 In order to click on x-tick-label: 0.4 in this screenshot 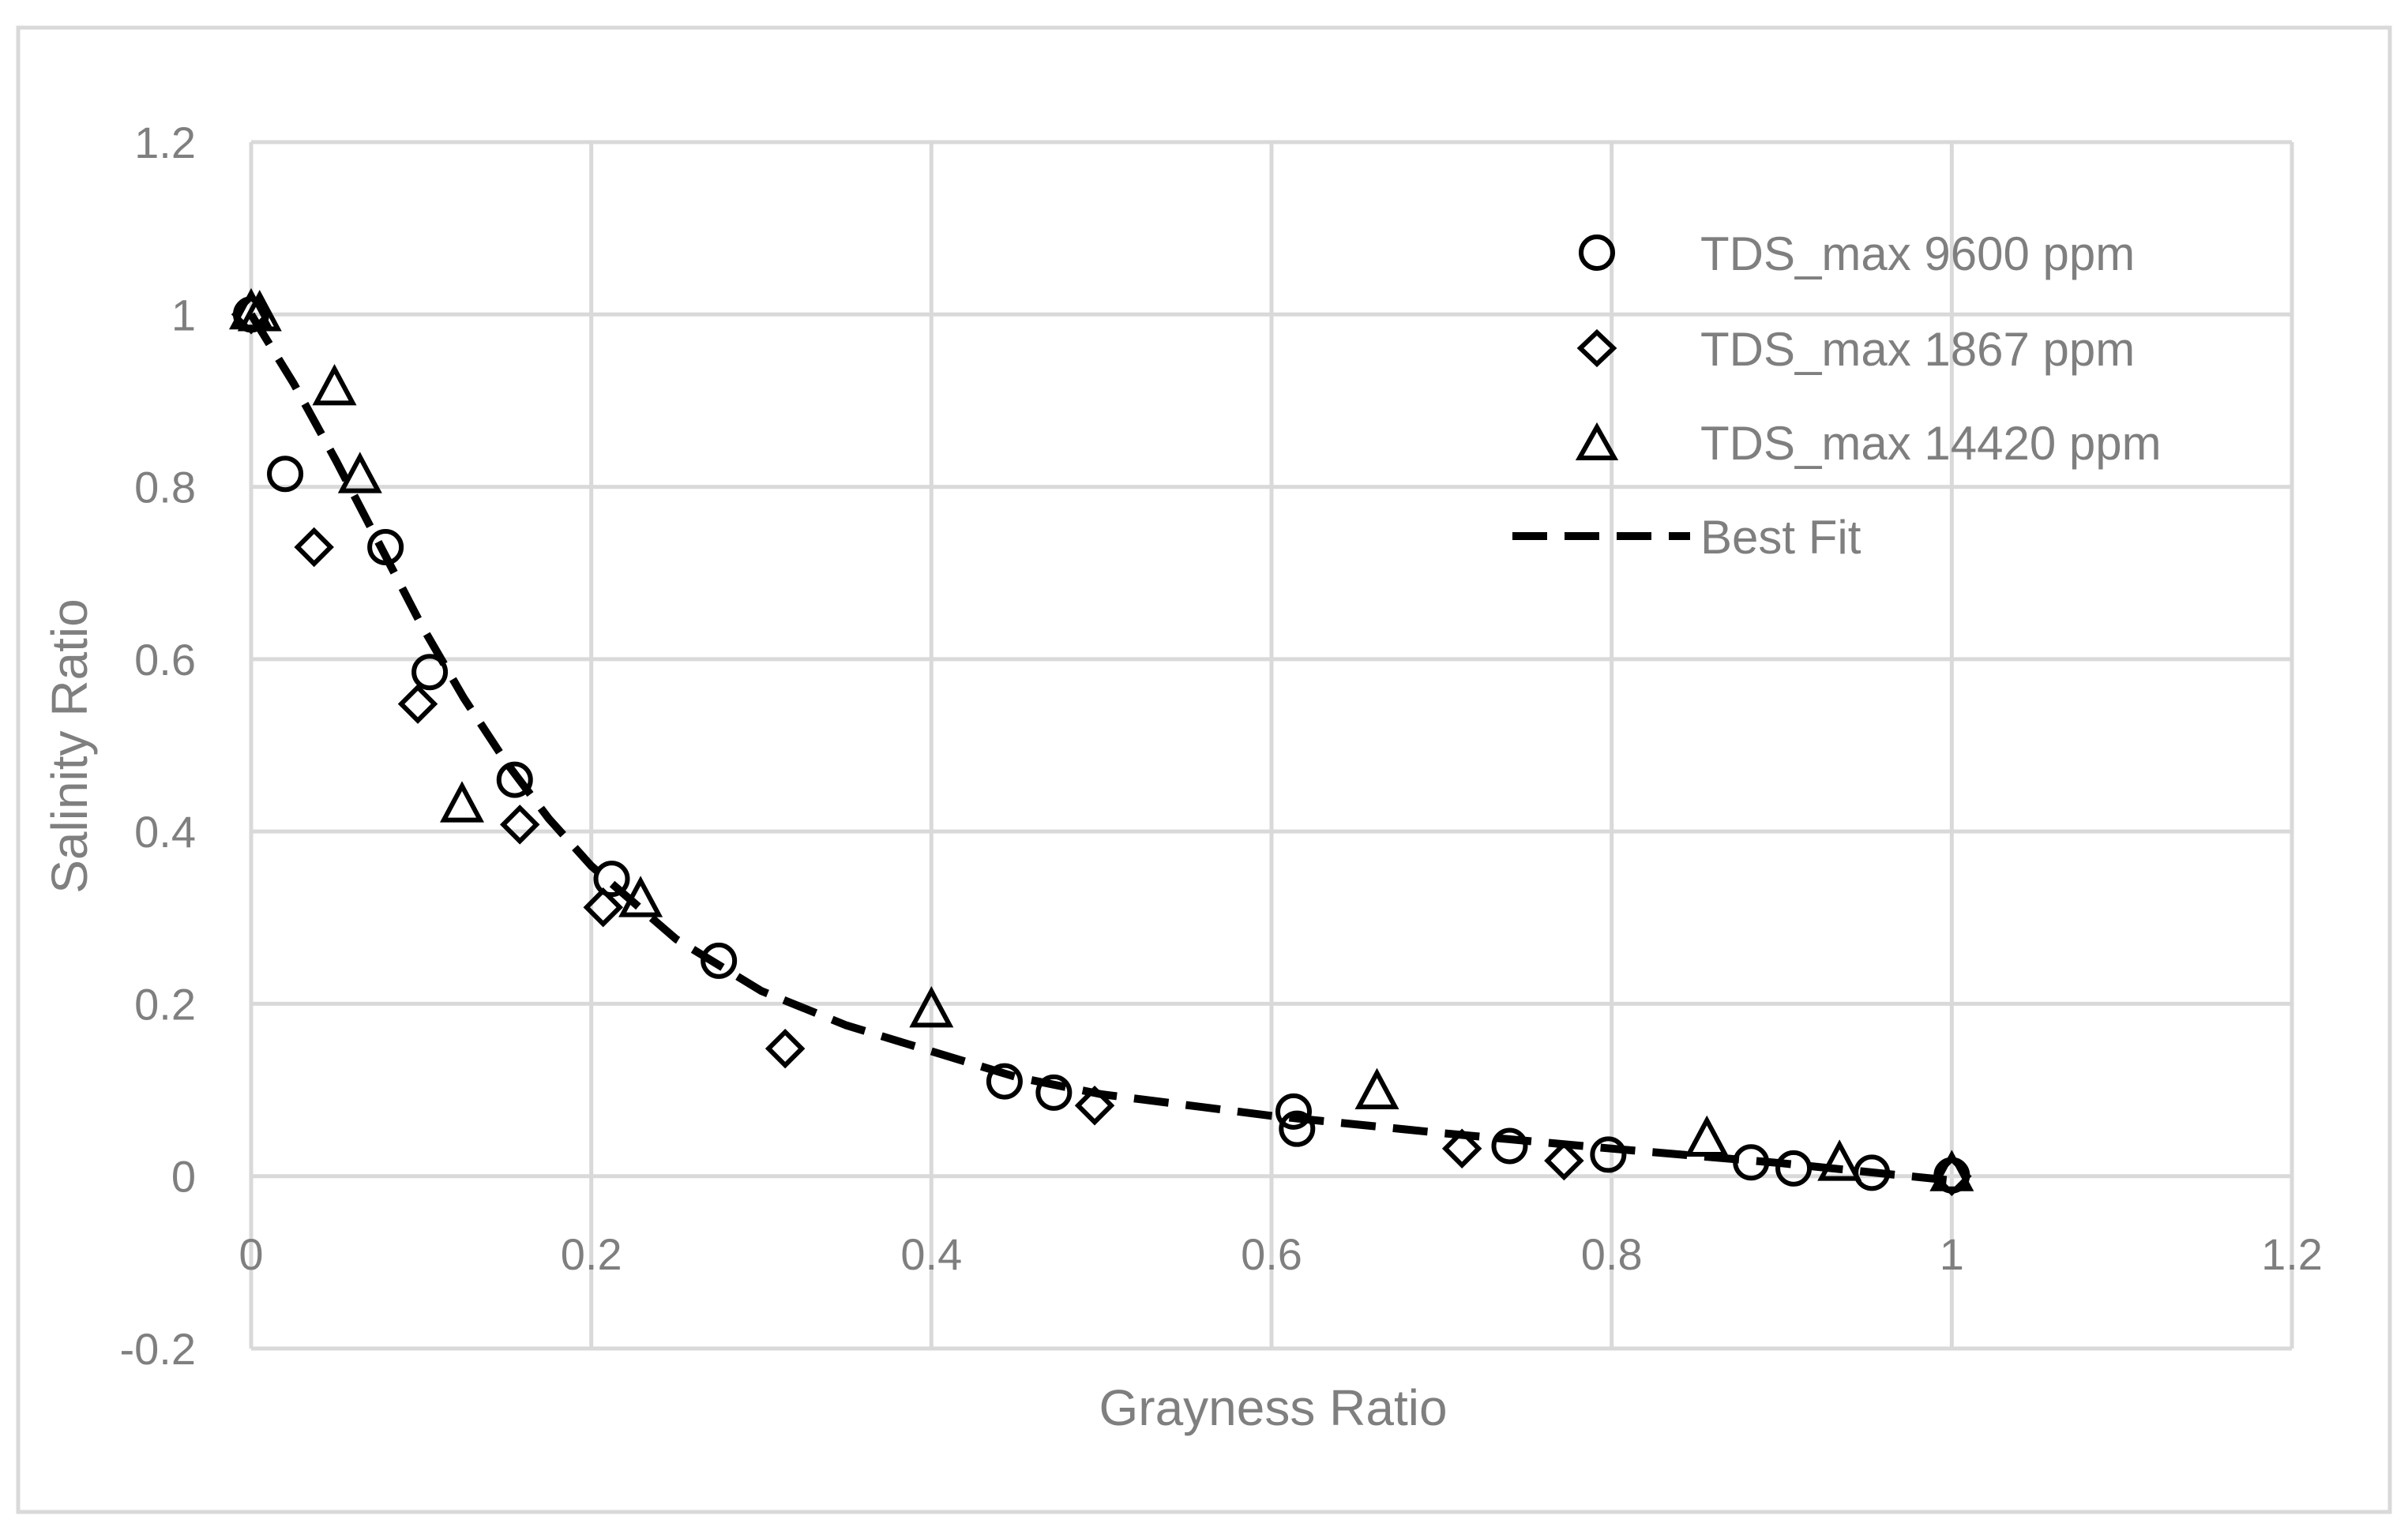, I will do `click(931, 1254)`.